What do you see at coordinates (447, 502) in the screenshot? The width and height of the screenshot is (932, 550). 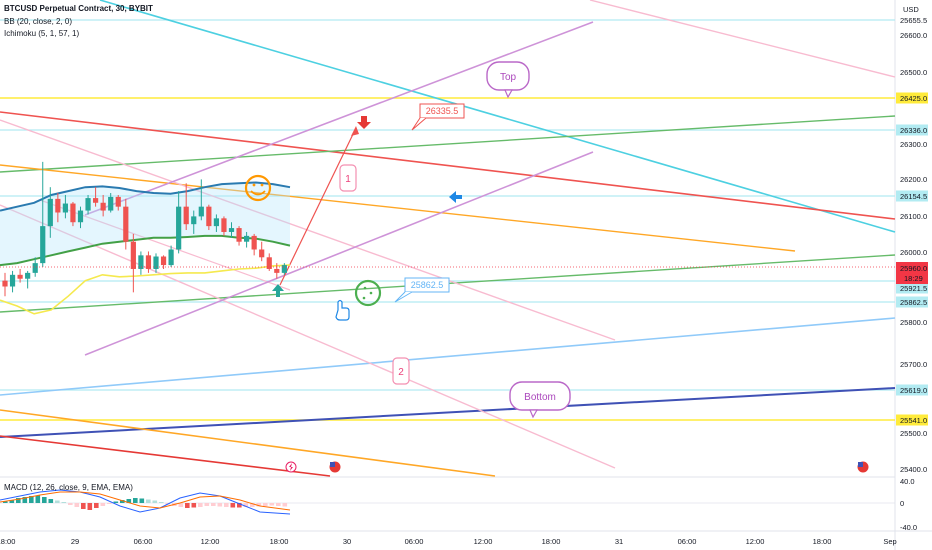 I see `macd-pane` at bounding box center [447, 502].